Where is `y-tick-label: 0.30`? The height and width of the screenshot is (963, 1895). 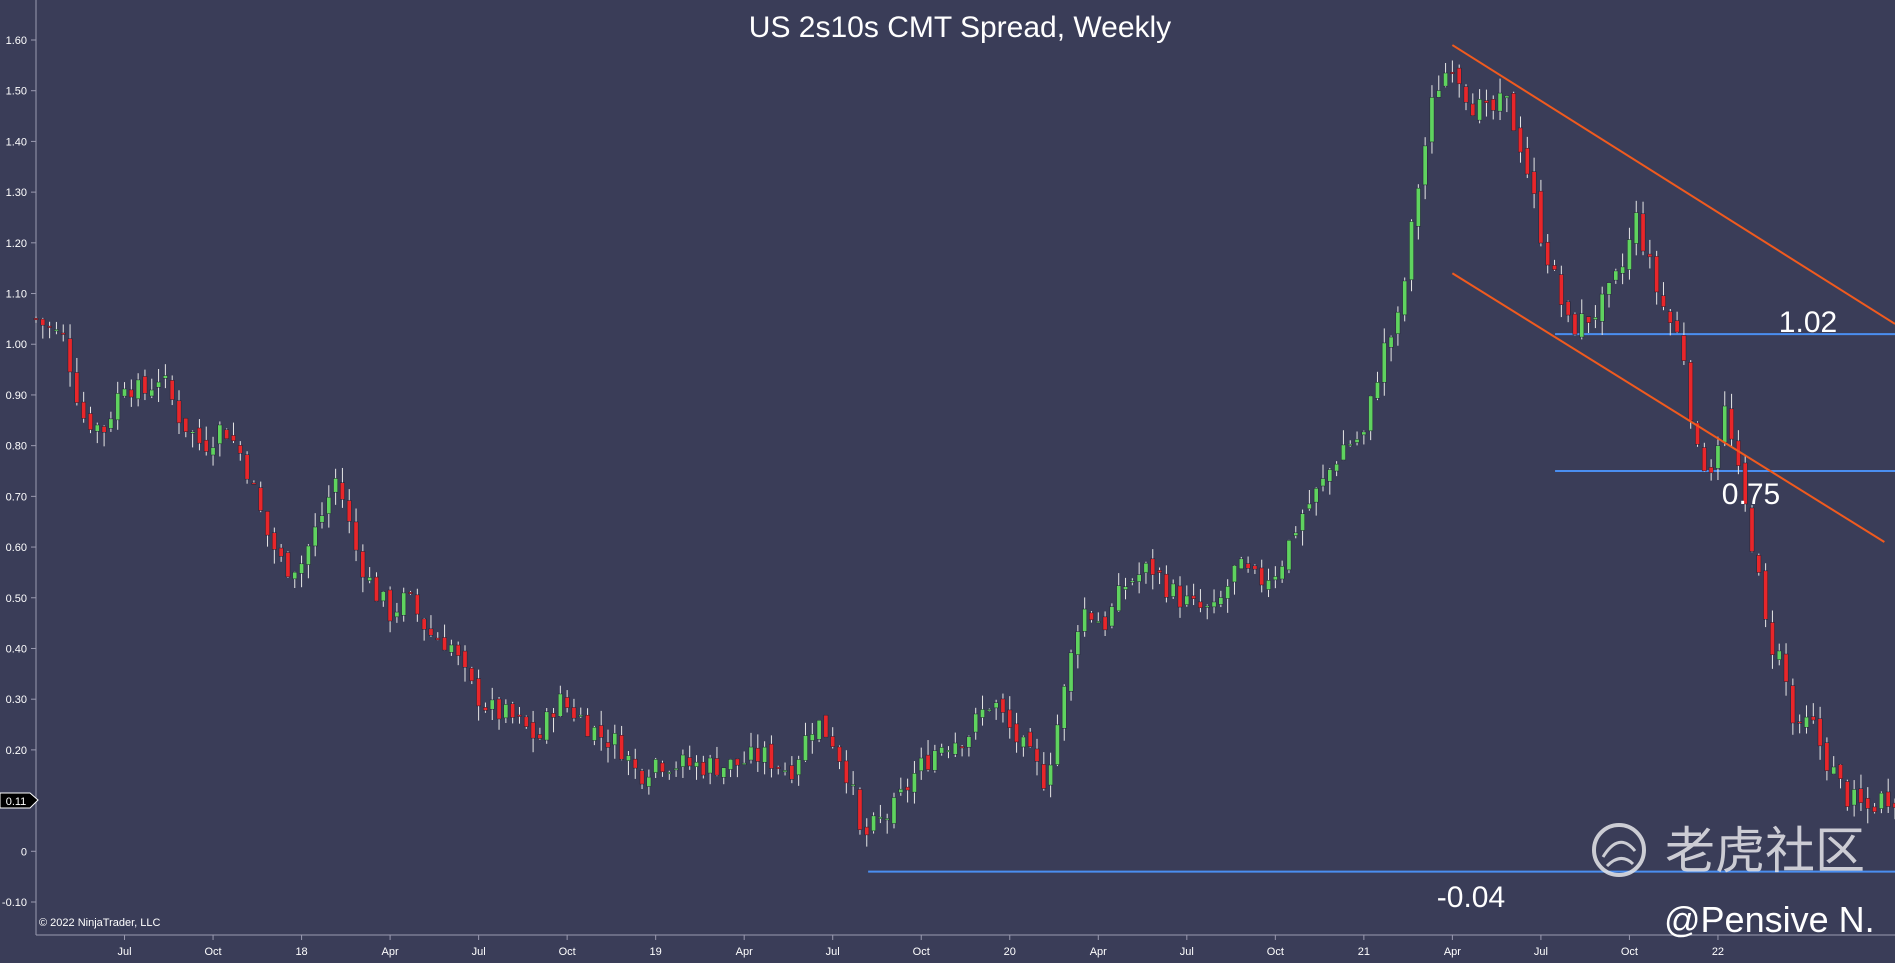
y-tick-label: 0.30 is located at coordinates (16, 700).